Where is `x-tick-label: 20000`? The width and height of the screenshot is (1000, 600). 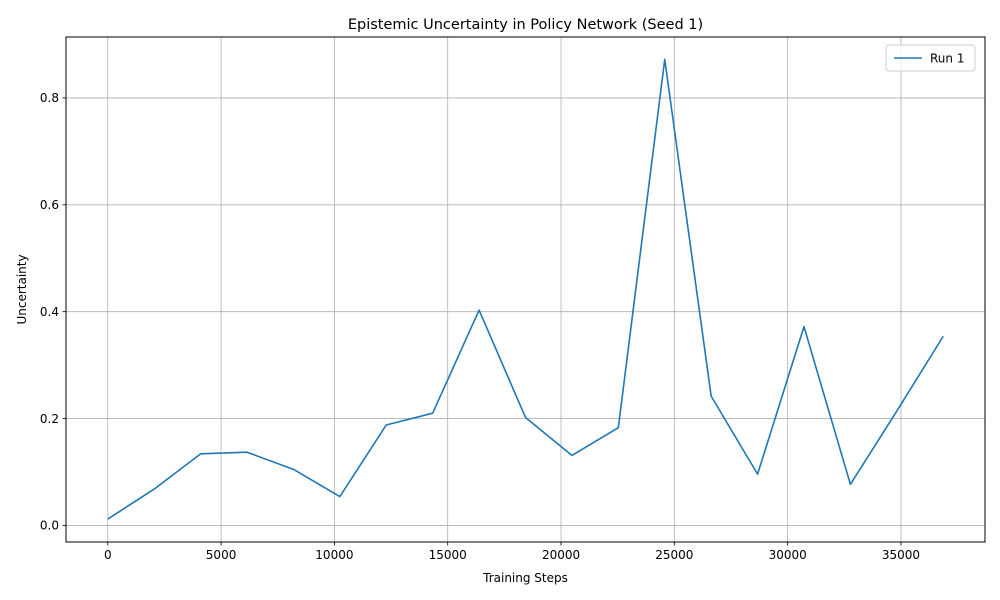
x-tick-label: 20000 is located at coordinates (561, 555).